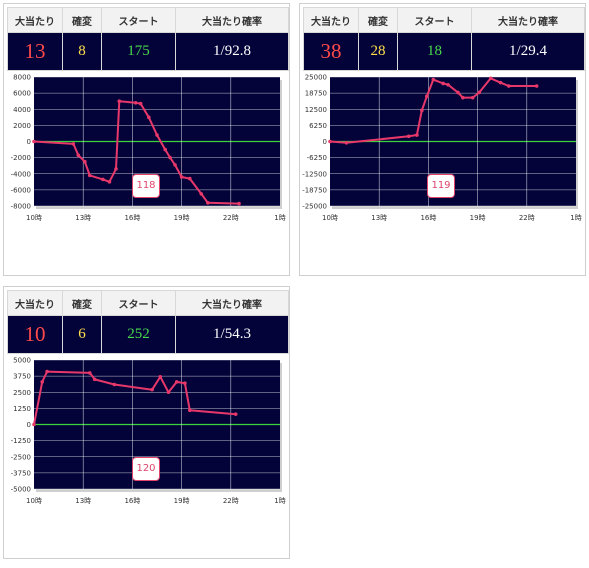 The width and height of the screenshot is (589, 568). Describe the element at coordinates (21, 441) in the screenshot. I see `y-tick-label: -1250` at that location.